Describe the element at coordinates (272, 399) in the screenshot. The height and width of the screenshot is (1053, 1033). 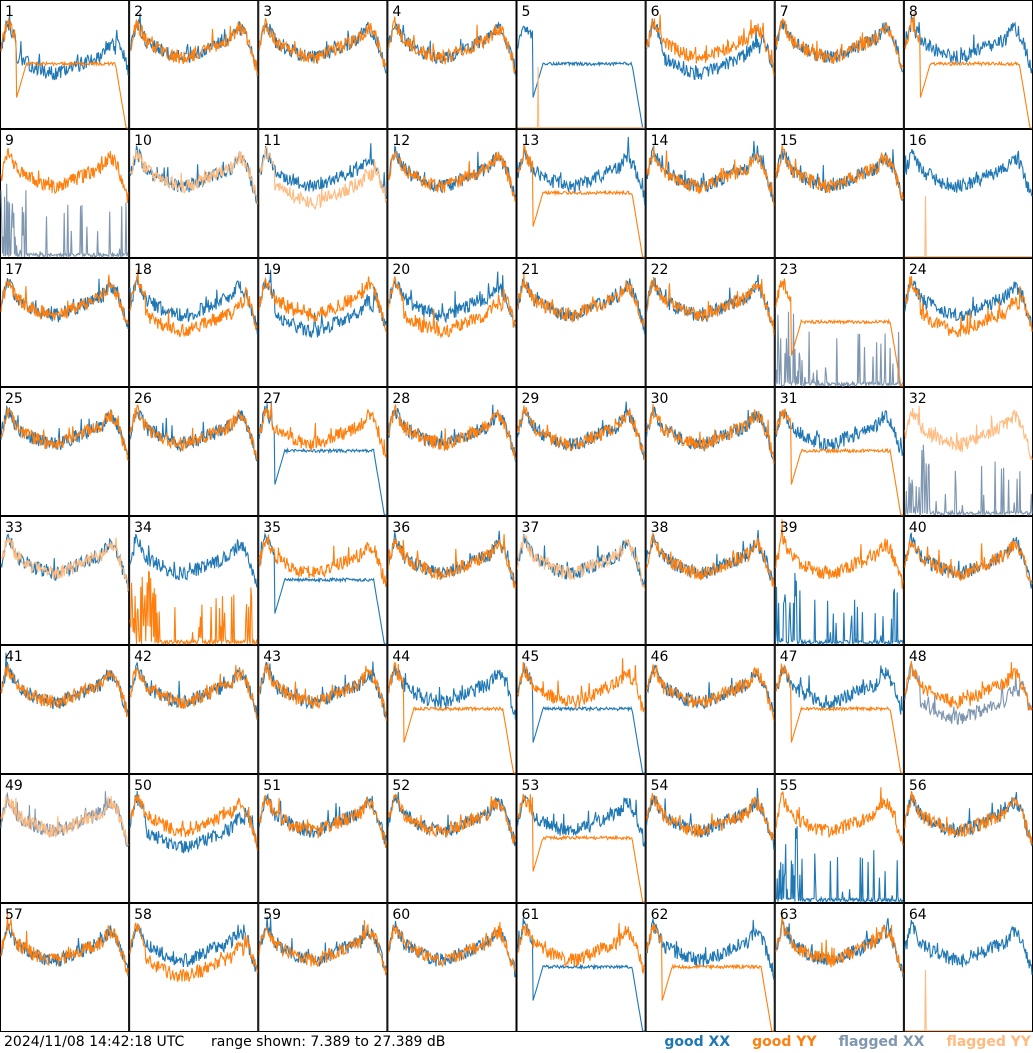
I see `panel-number: 27` at that location.